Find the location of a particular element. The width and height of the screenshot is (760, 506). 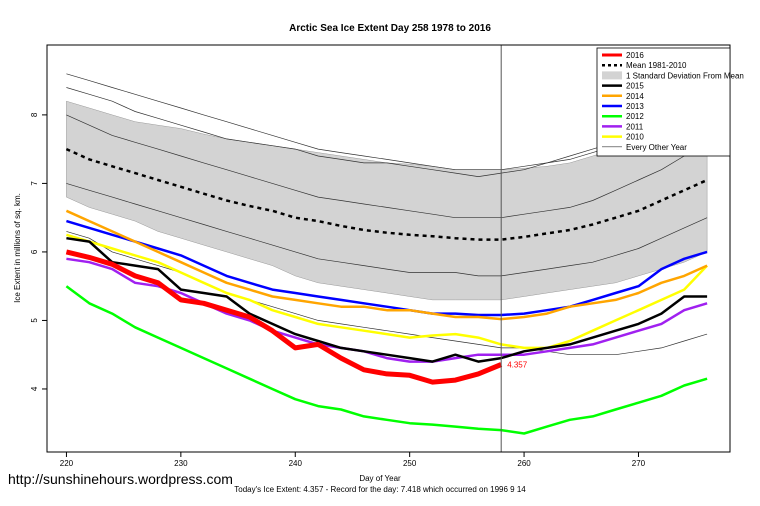

y-axis-label: Ice Extent in millions of sq. km. is located at coordinates (17, 248).